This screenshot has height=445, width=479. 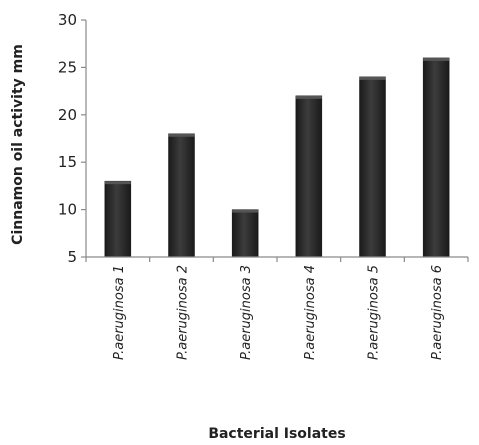 I want to click on x-category-label: P.aeruginosa 4, so click(x=310, y=312).